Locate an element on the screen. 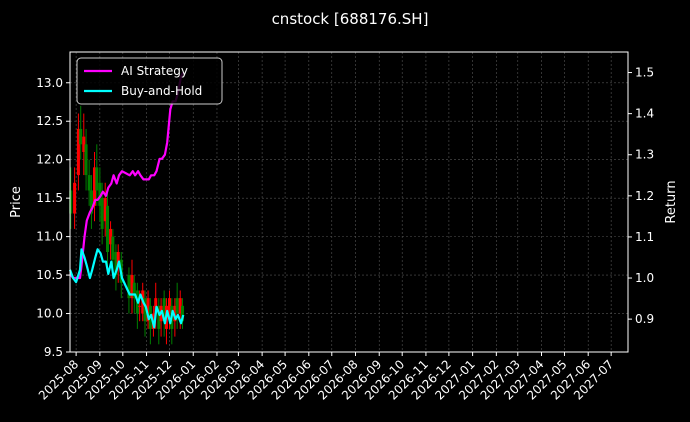 The width and height of the screenshot is (690, 422). left-tick-label: 10.0 is located at coordinates (49, 314).